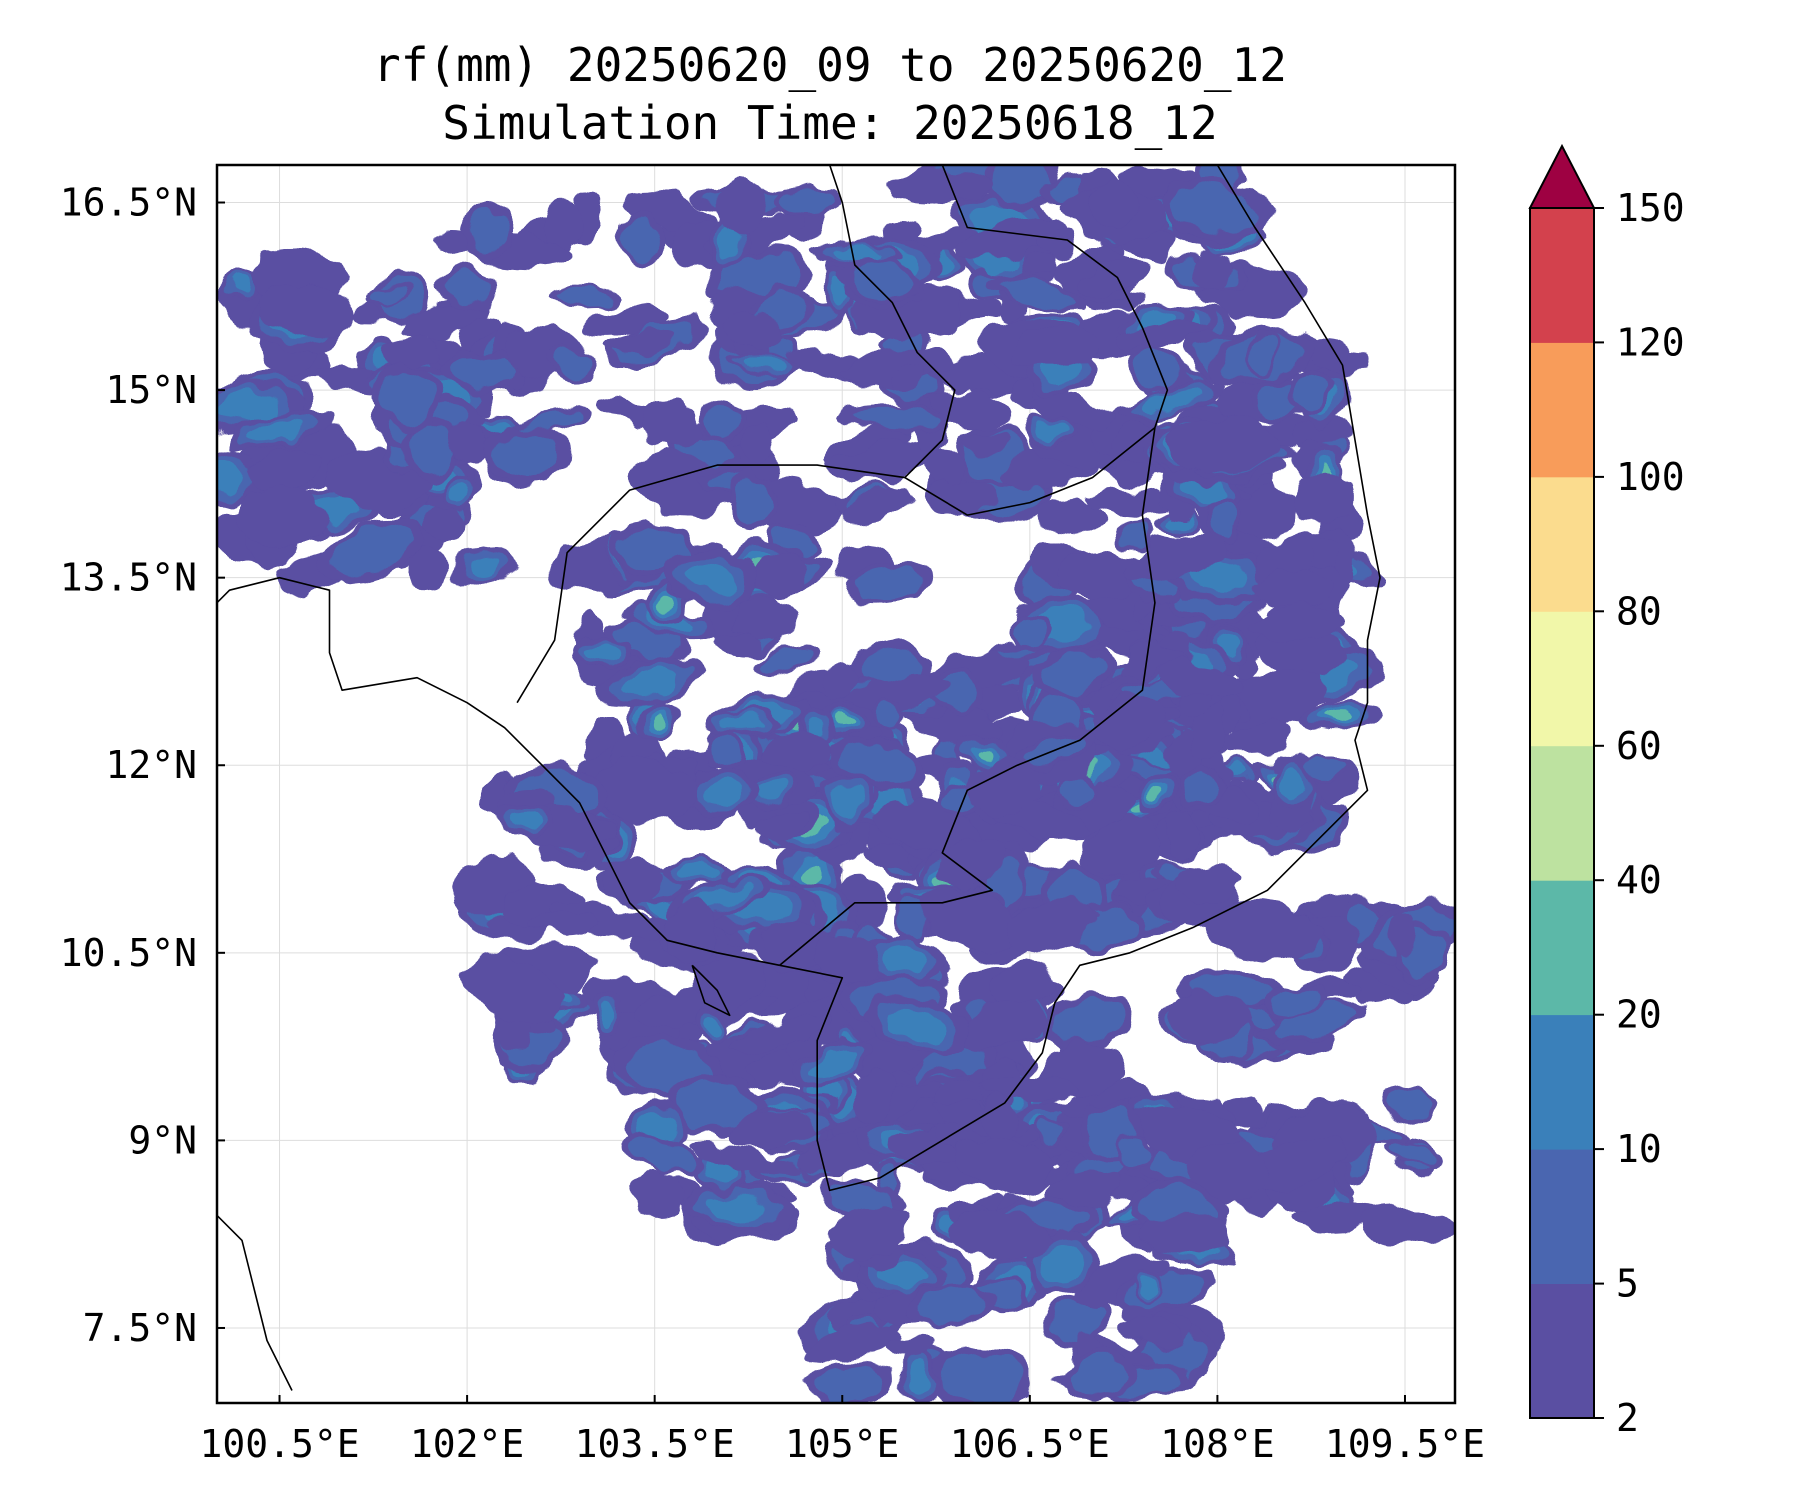 This screenshot has width=1800, height=1500. What do you see at coordinates (128, 203) in the screenshot?
I see `lat-tick-label: 16.5°N` at bounding box center [128, 203].